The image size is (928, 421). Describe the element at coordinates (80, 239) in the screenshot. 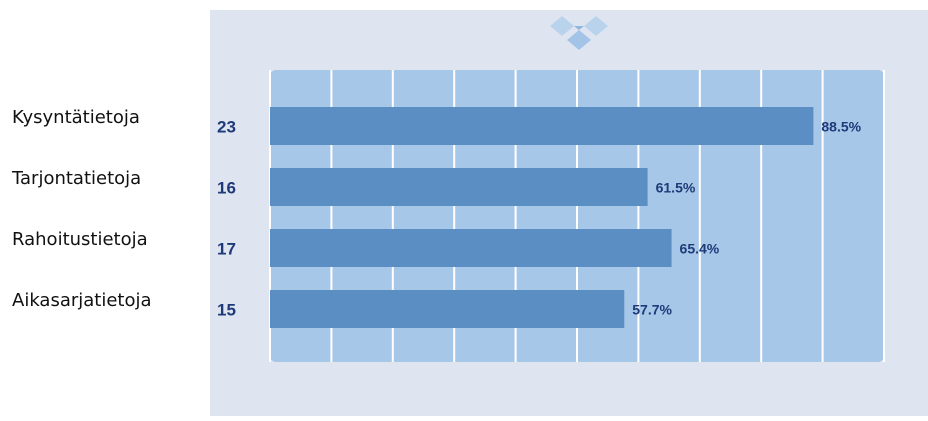

I see `category-label: Rahoitustietoja` at that location.